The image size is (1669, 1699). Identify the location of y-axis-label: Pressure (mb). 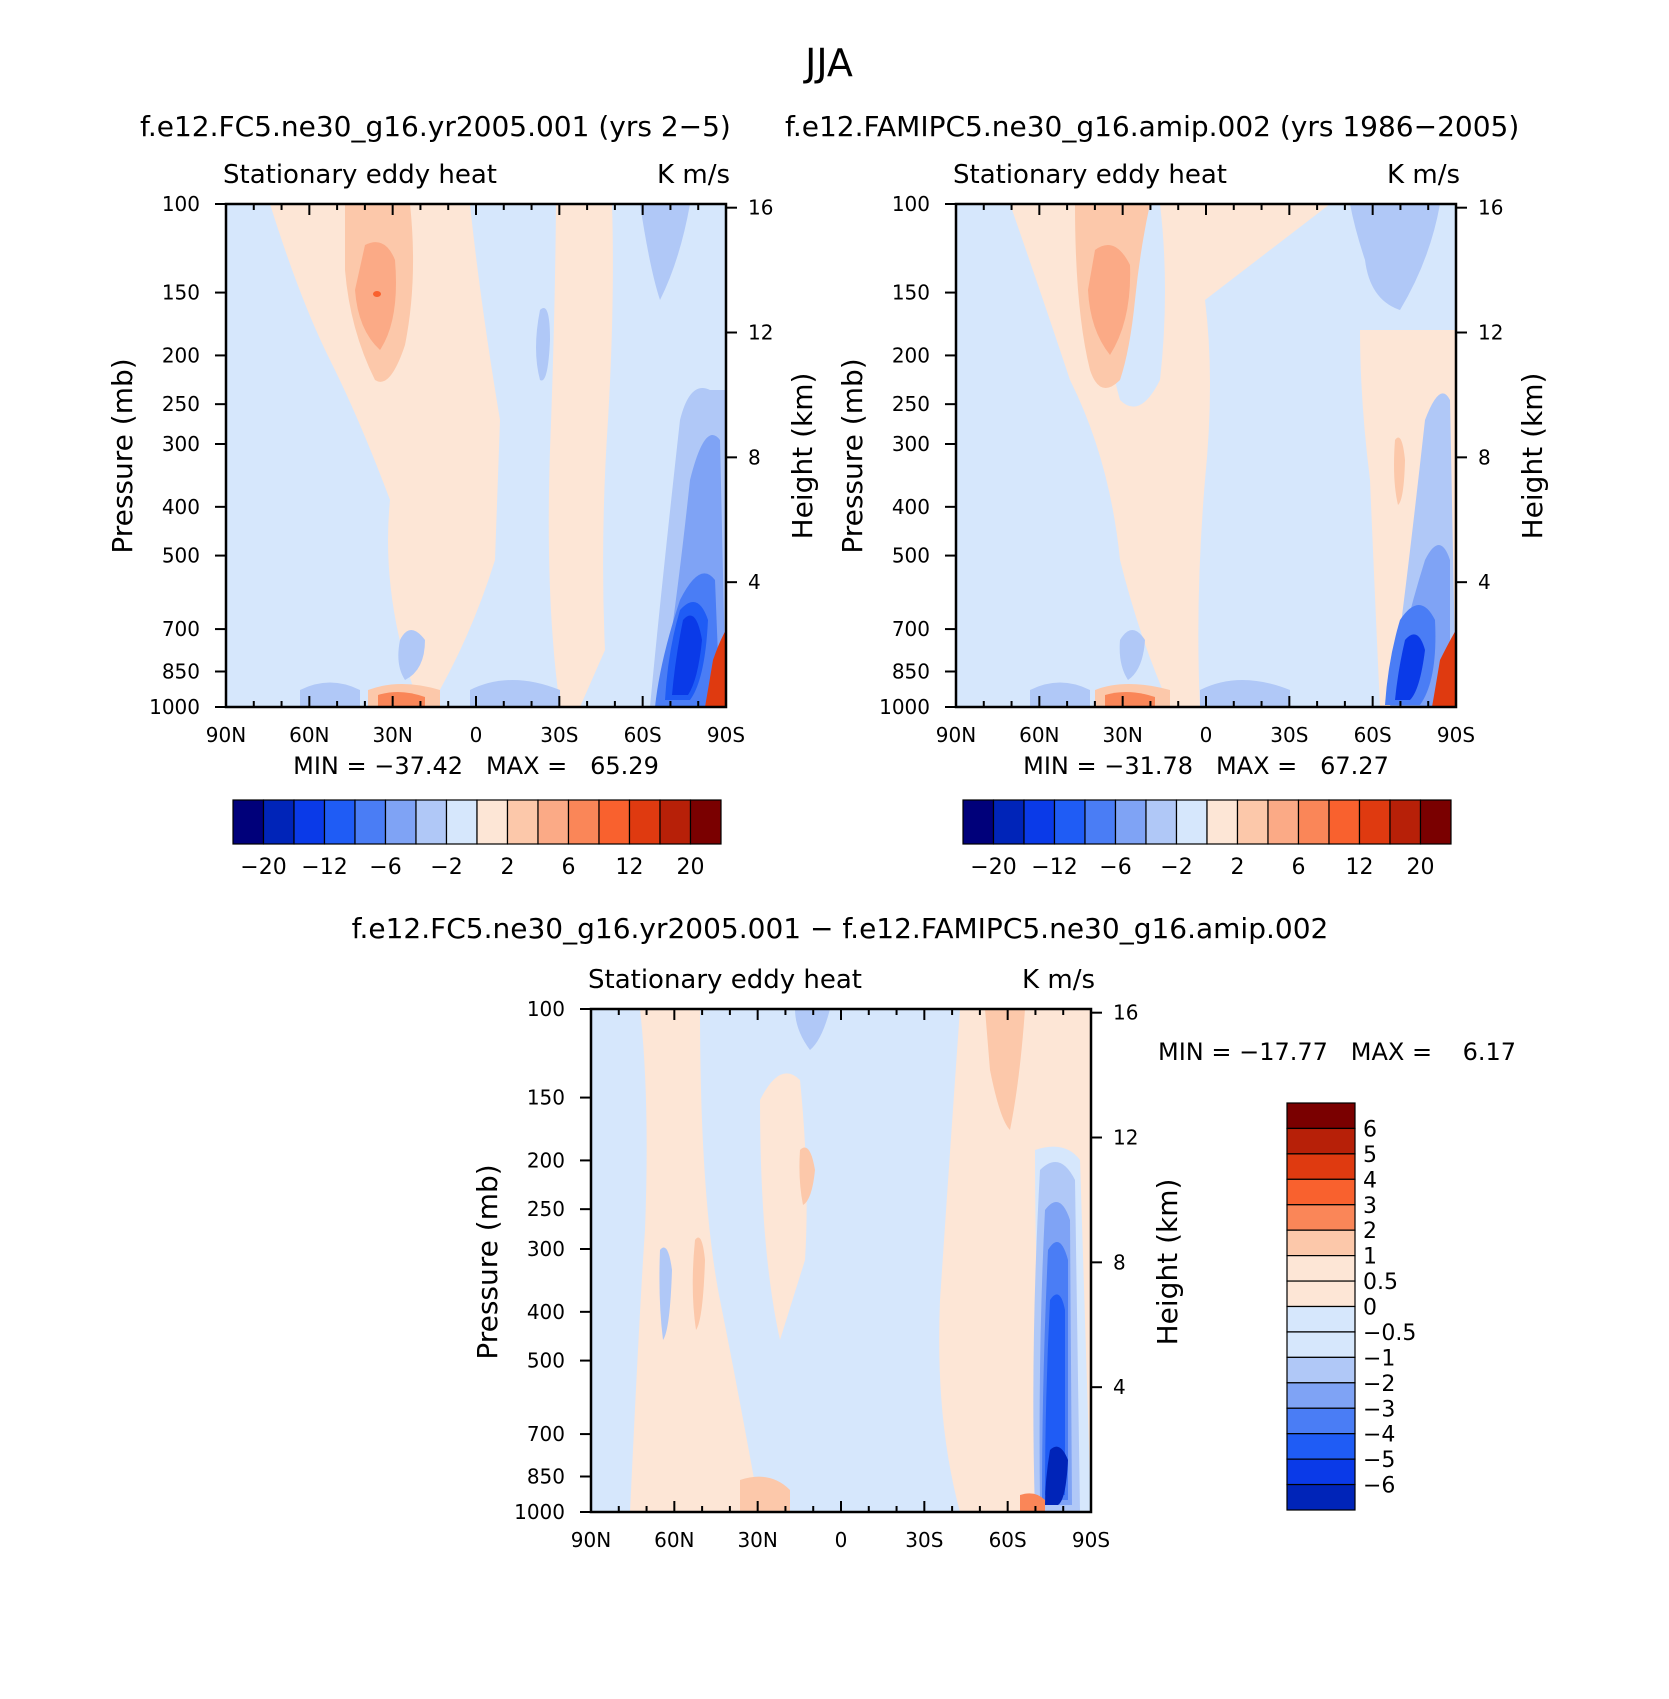
(852, 455).